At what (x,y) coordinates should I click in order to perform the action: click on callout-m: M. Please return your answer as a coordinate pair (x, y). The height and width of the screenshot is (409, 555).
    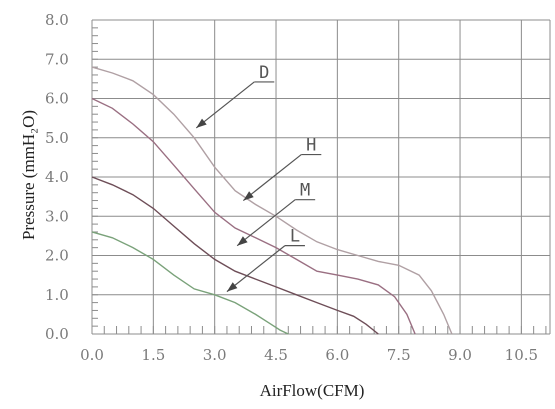
    Looking at the image, I should click on (276, 214).